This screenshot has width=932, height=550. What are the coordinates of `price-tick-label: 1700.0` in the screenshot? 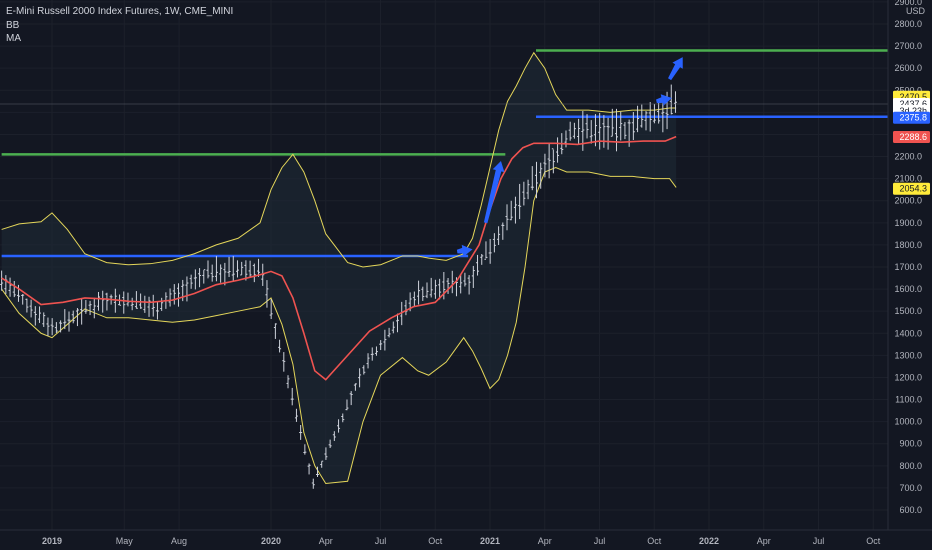 It's located at (908, 267).